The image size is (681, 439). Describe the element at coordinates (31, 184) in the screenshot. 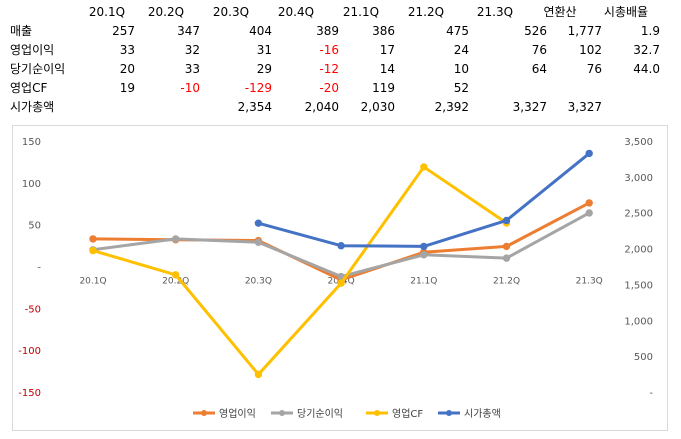

I see `y-axis-left-tick-label: 100` at that location.